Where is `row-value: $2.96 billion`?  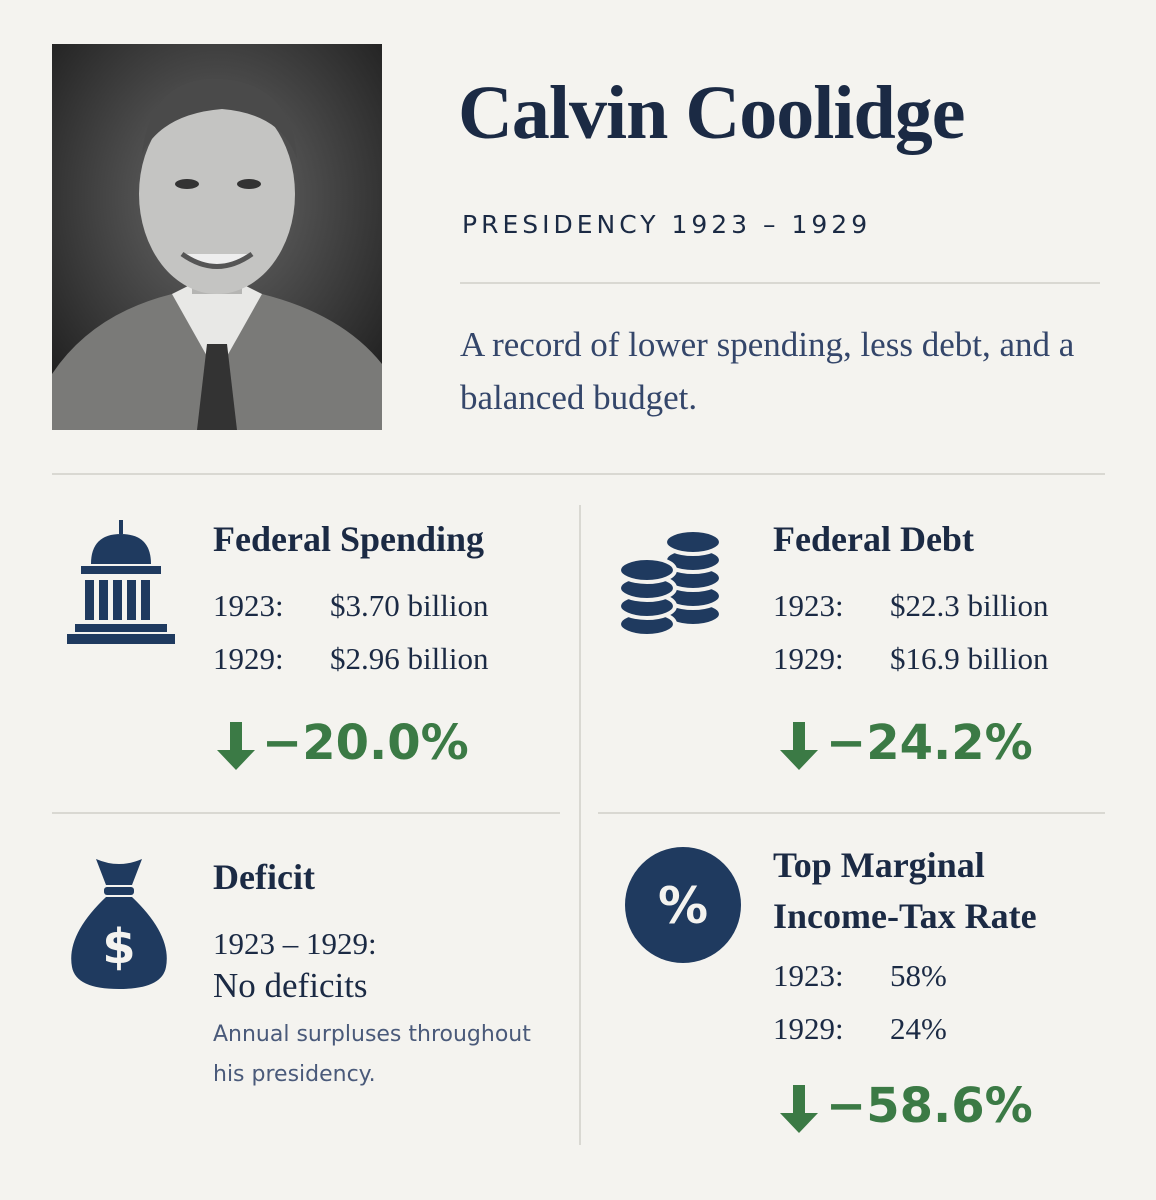 row-value: $2.96 billion is located at coordinates (409, 658).